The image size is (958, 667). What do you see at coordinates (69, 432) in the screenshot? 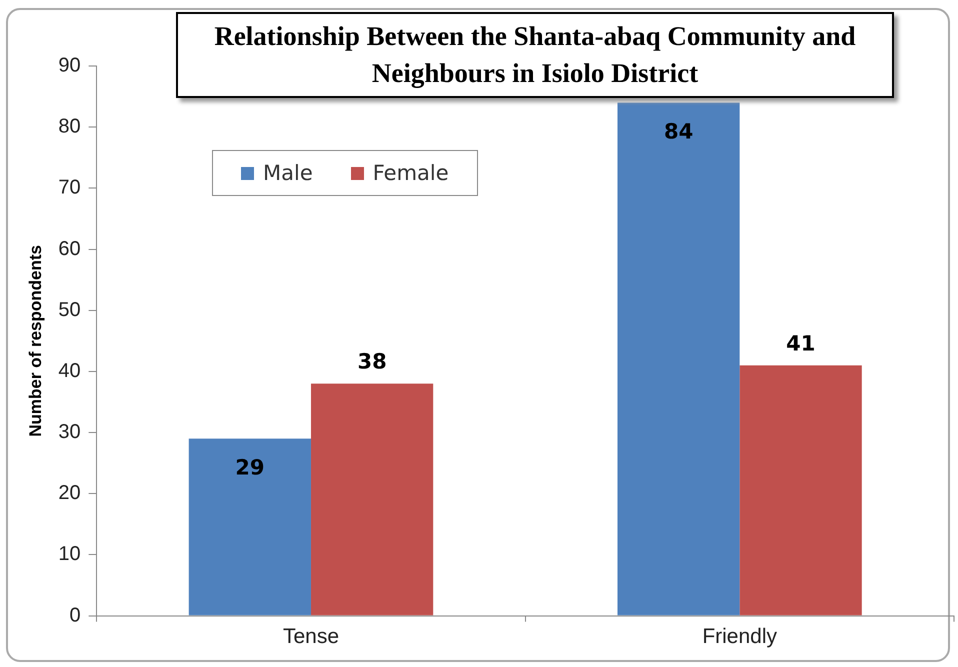
I see `y-tick-label: 30` at bounding box center [69, 432].